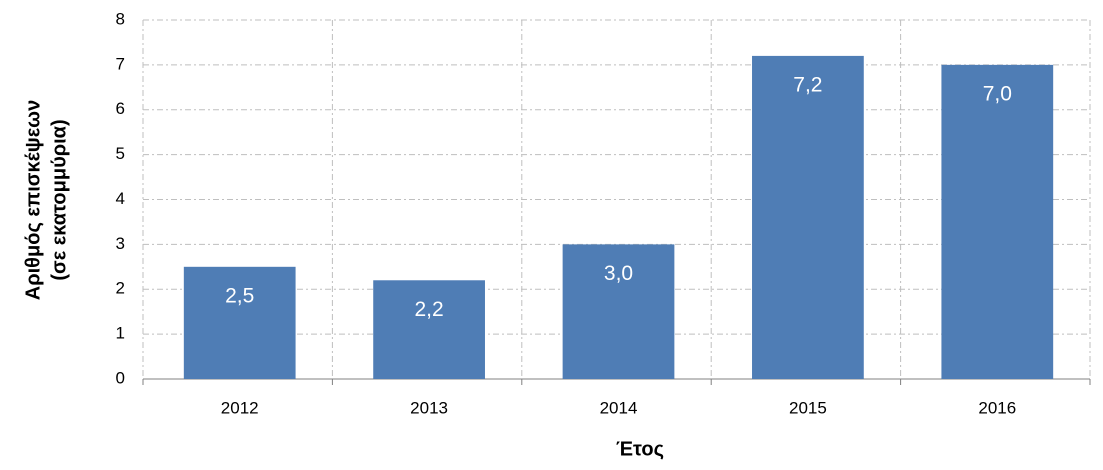 The width and height of the screenshot is (1103, 470). Describe the element at coordinates (640, 449) in the screenshot. I see `x-axis-title: Έτος` at that location.